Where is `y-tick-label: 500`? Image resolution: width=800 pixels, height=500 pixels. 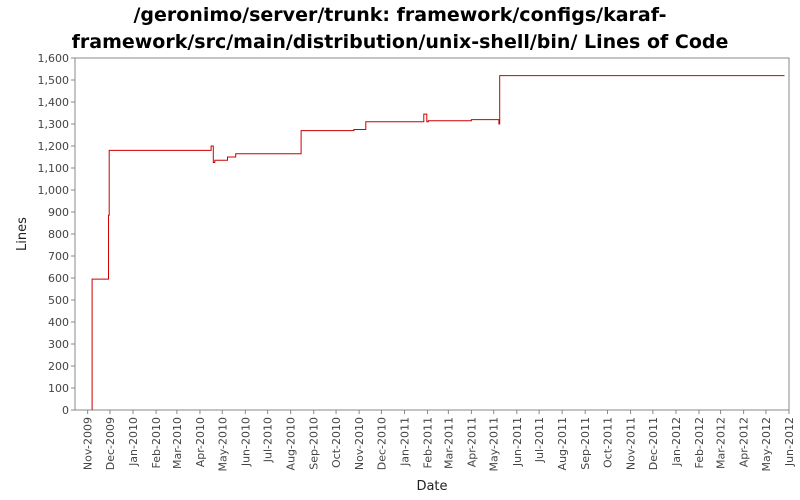
y-tick-label: 500 is located at coordinates (58, 300).